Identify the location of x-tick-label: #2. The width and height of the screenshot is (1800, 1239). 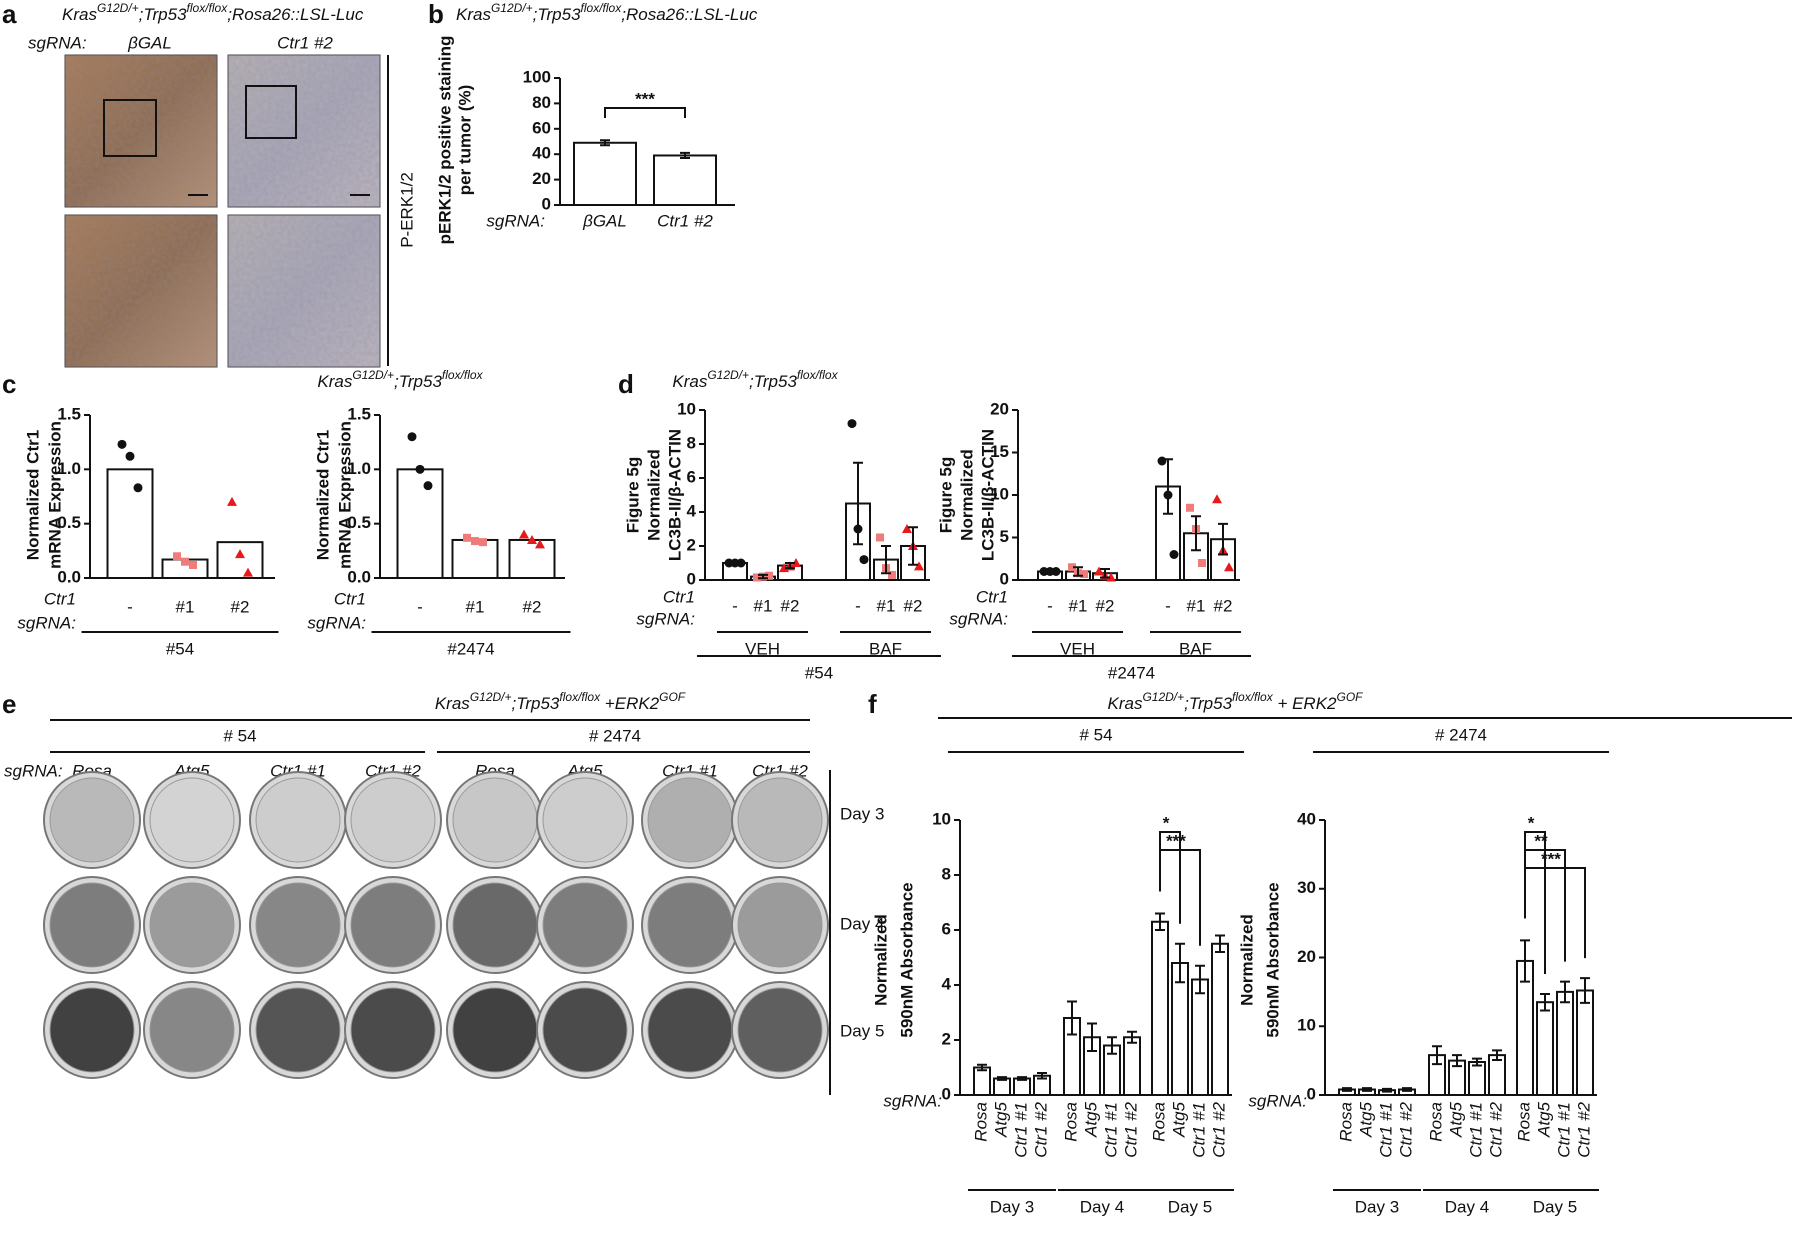
(1223, 605).